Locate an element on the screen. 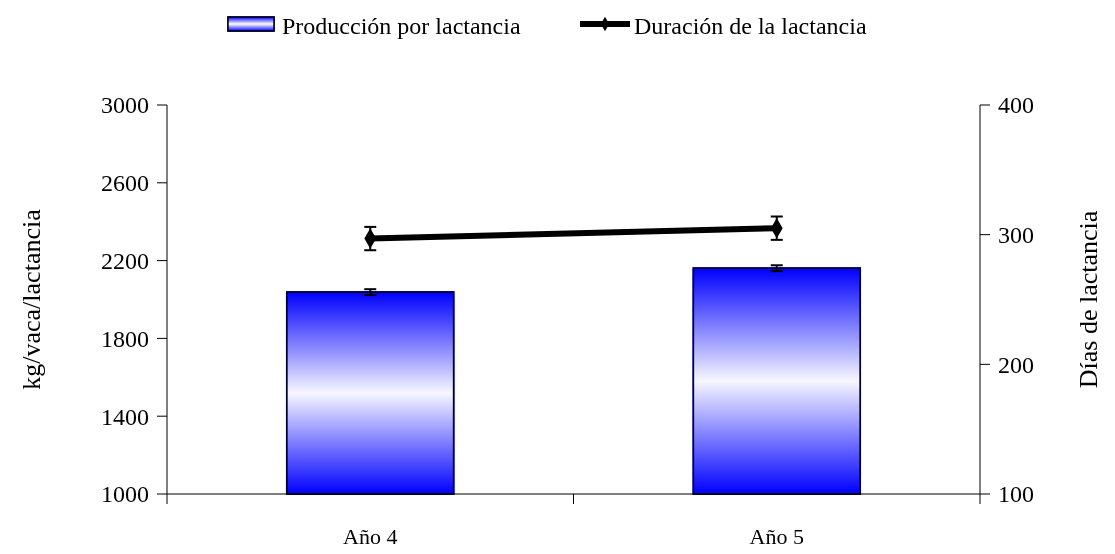 Image resolution: width=1115 pixels, height=554 pixels. legend-label: Producción por lactancia is located at coordinates (401, 26).